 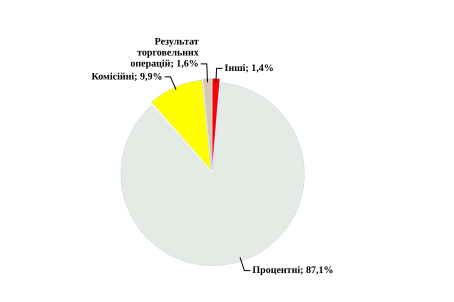 What do you see at coordinates (293, 270) in the screenshot?
I see `slice-label: Процентні; 87,1%` at bounding box center [293, 270].